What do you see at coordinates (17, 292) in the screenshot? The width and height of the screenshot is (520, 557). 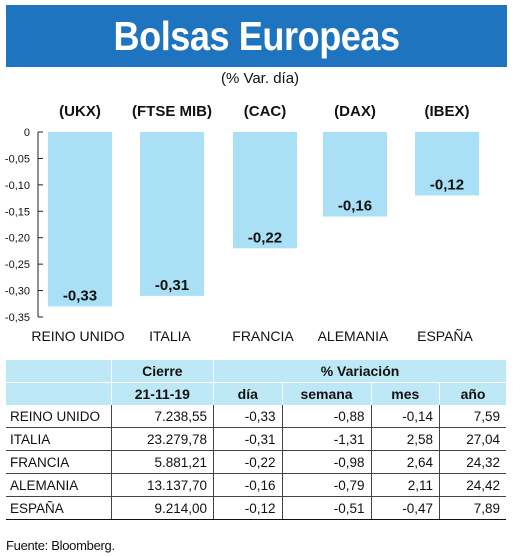 I see `y-tick-label: -0,30` at bounding box center [17, 292].